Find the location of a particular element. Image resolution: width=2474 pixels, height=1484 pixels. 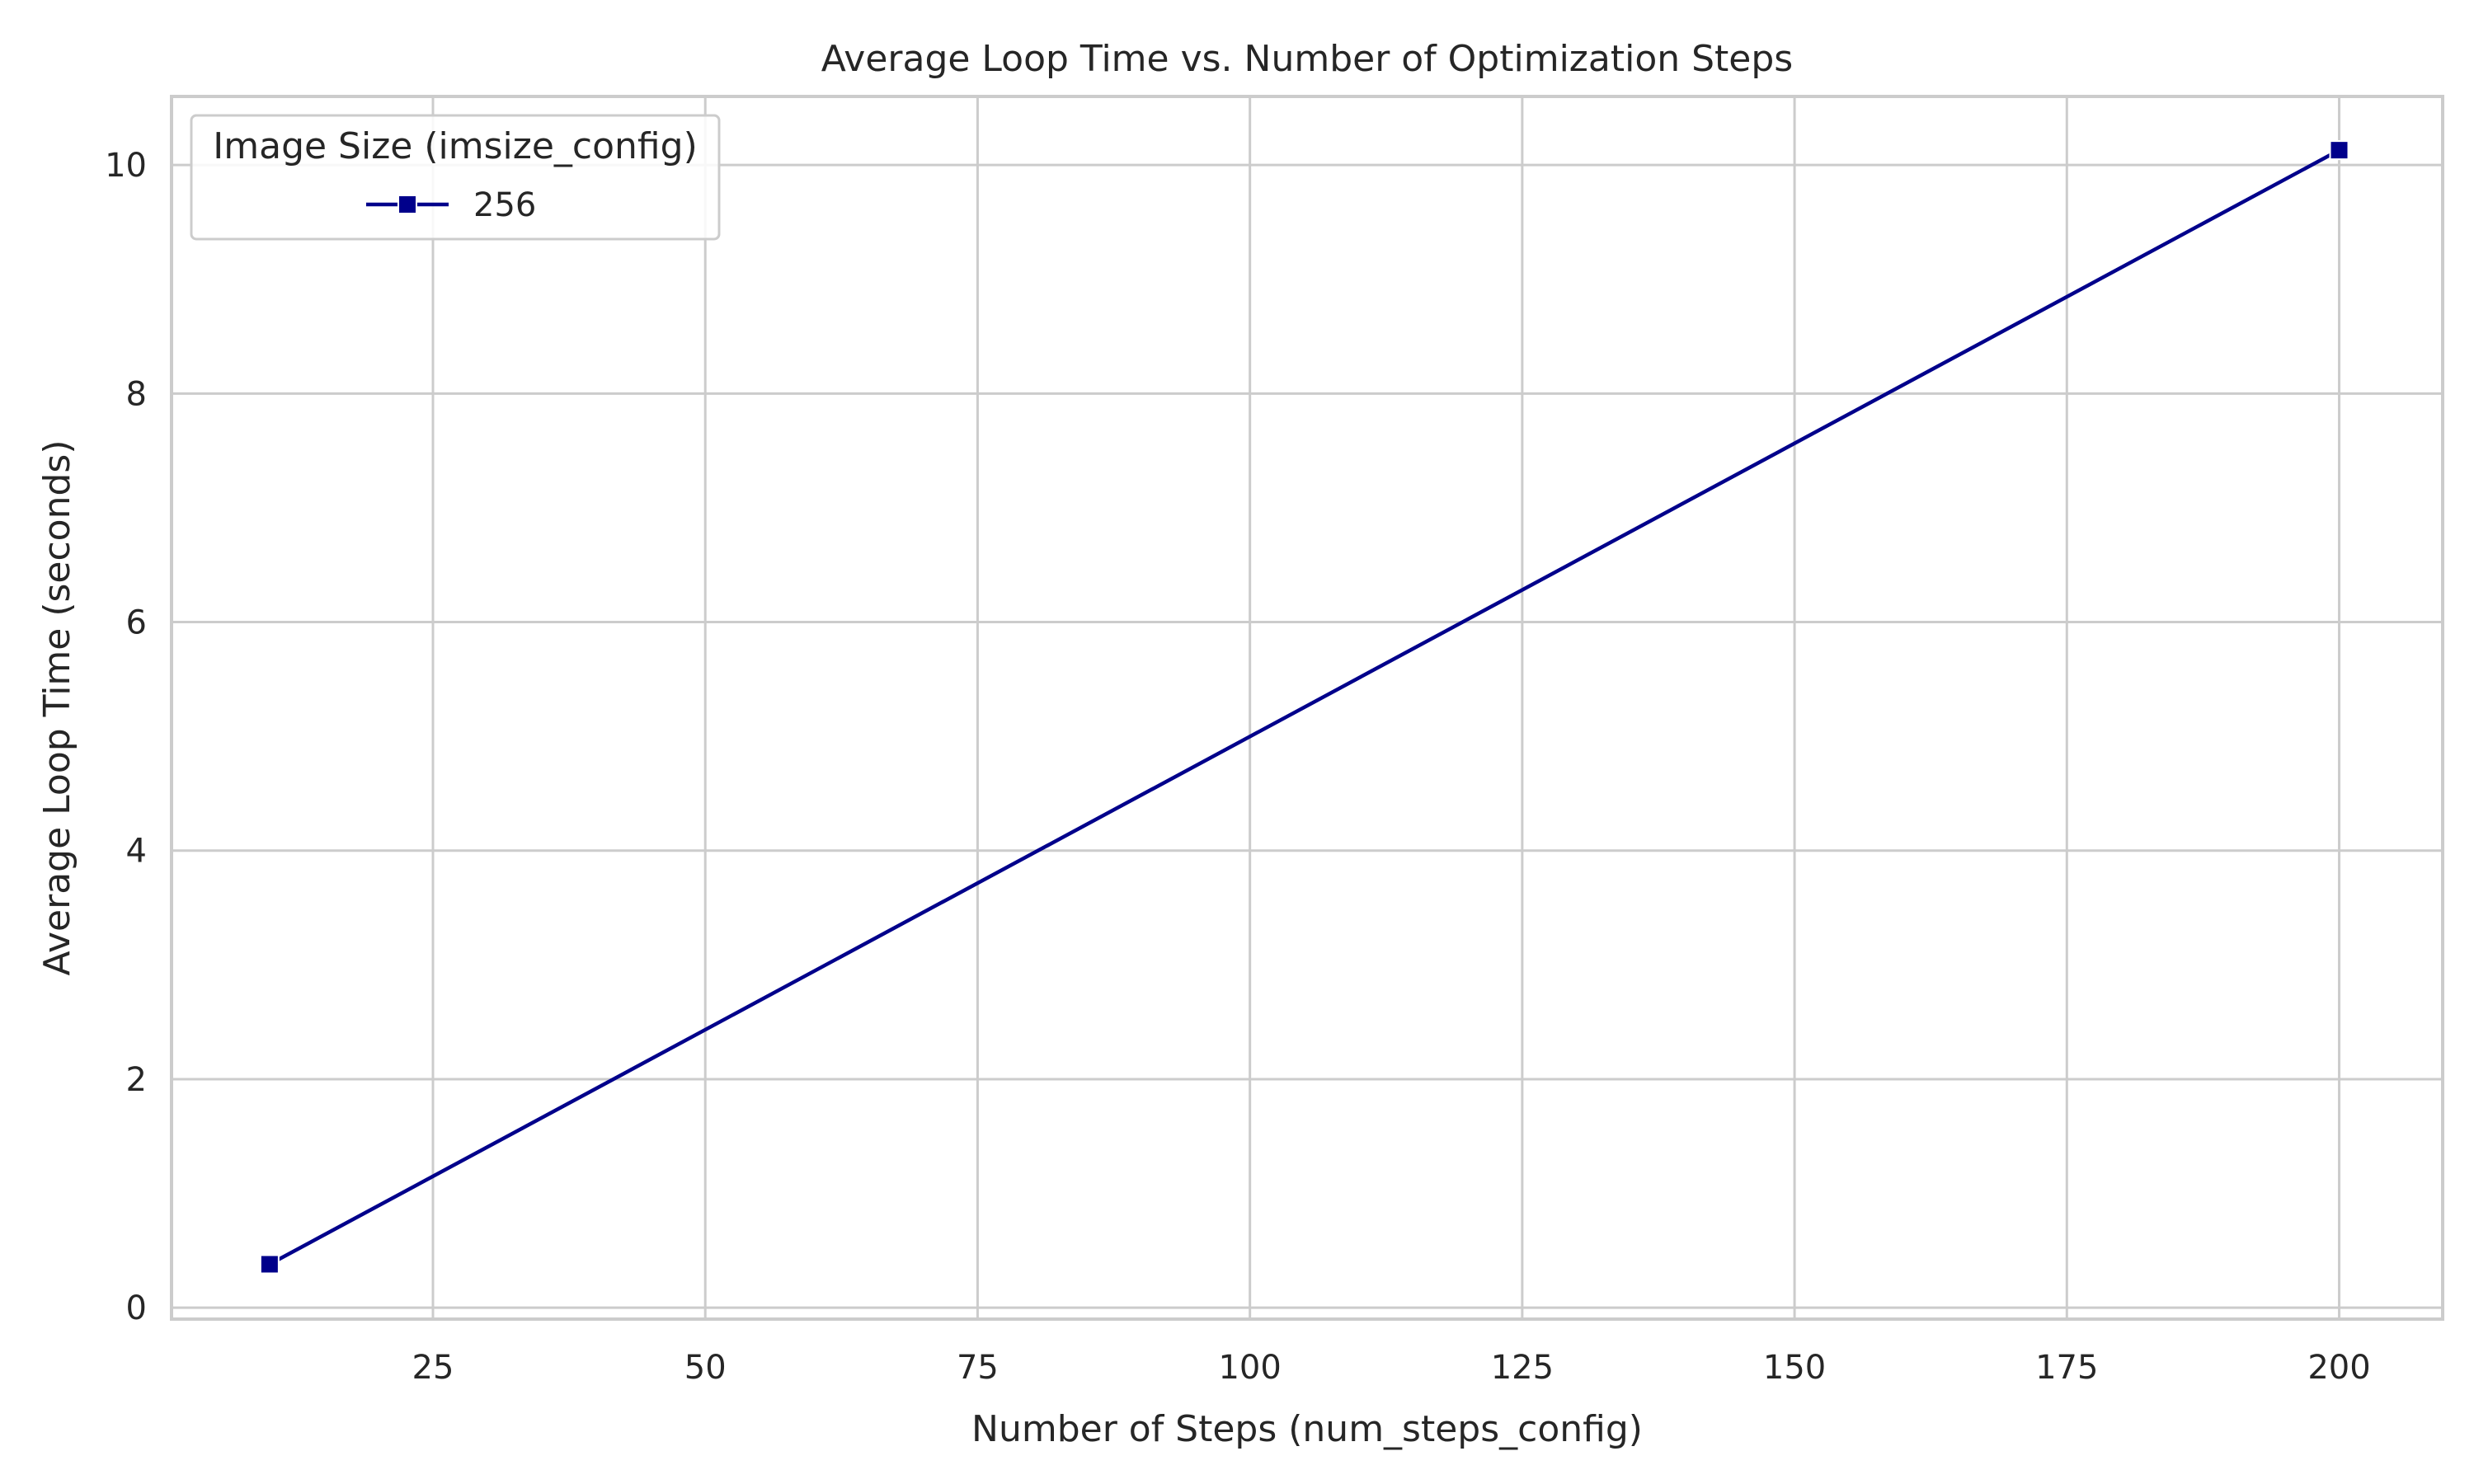

x-tick-label: 200 is located at coordinates (2338, 1368).